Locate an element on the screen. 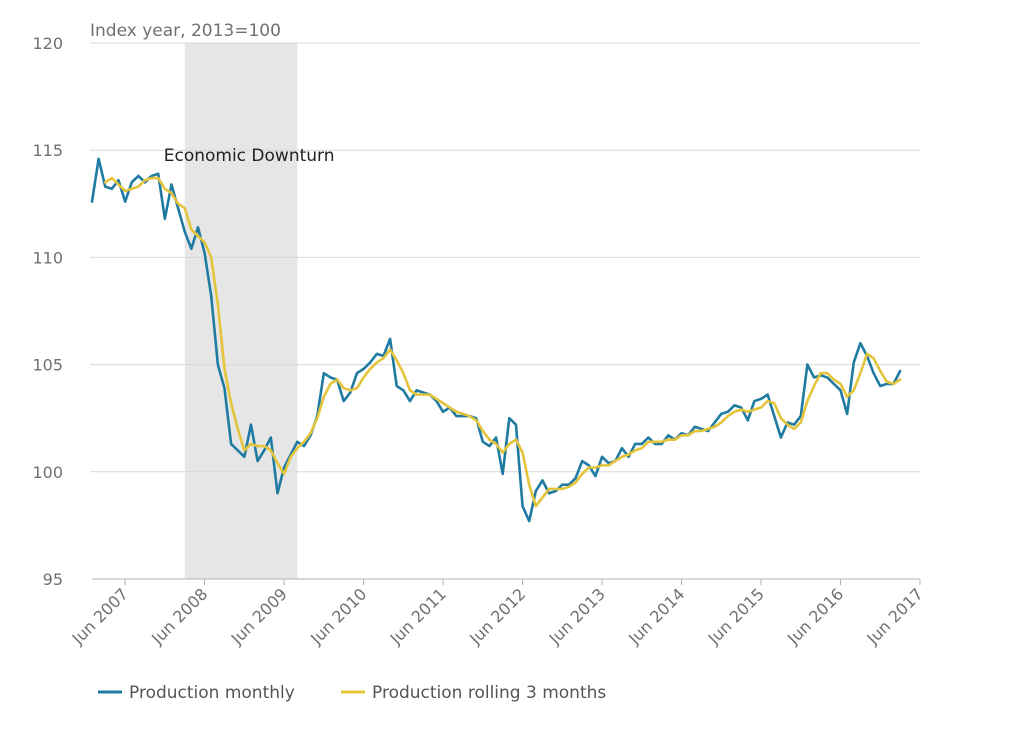  x-tick-label: Jun 2010 is located at coordinates (338, 616).